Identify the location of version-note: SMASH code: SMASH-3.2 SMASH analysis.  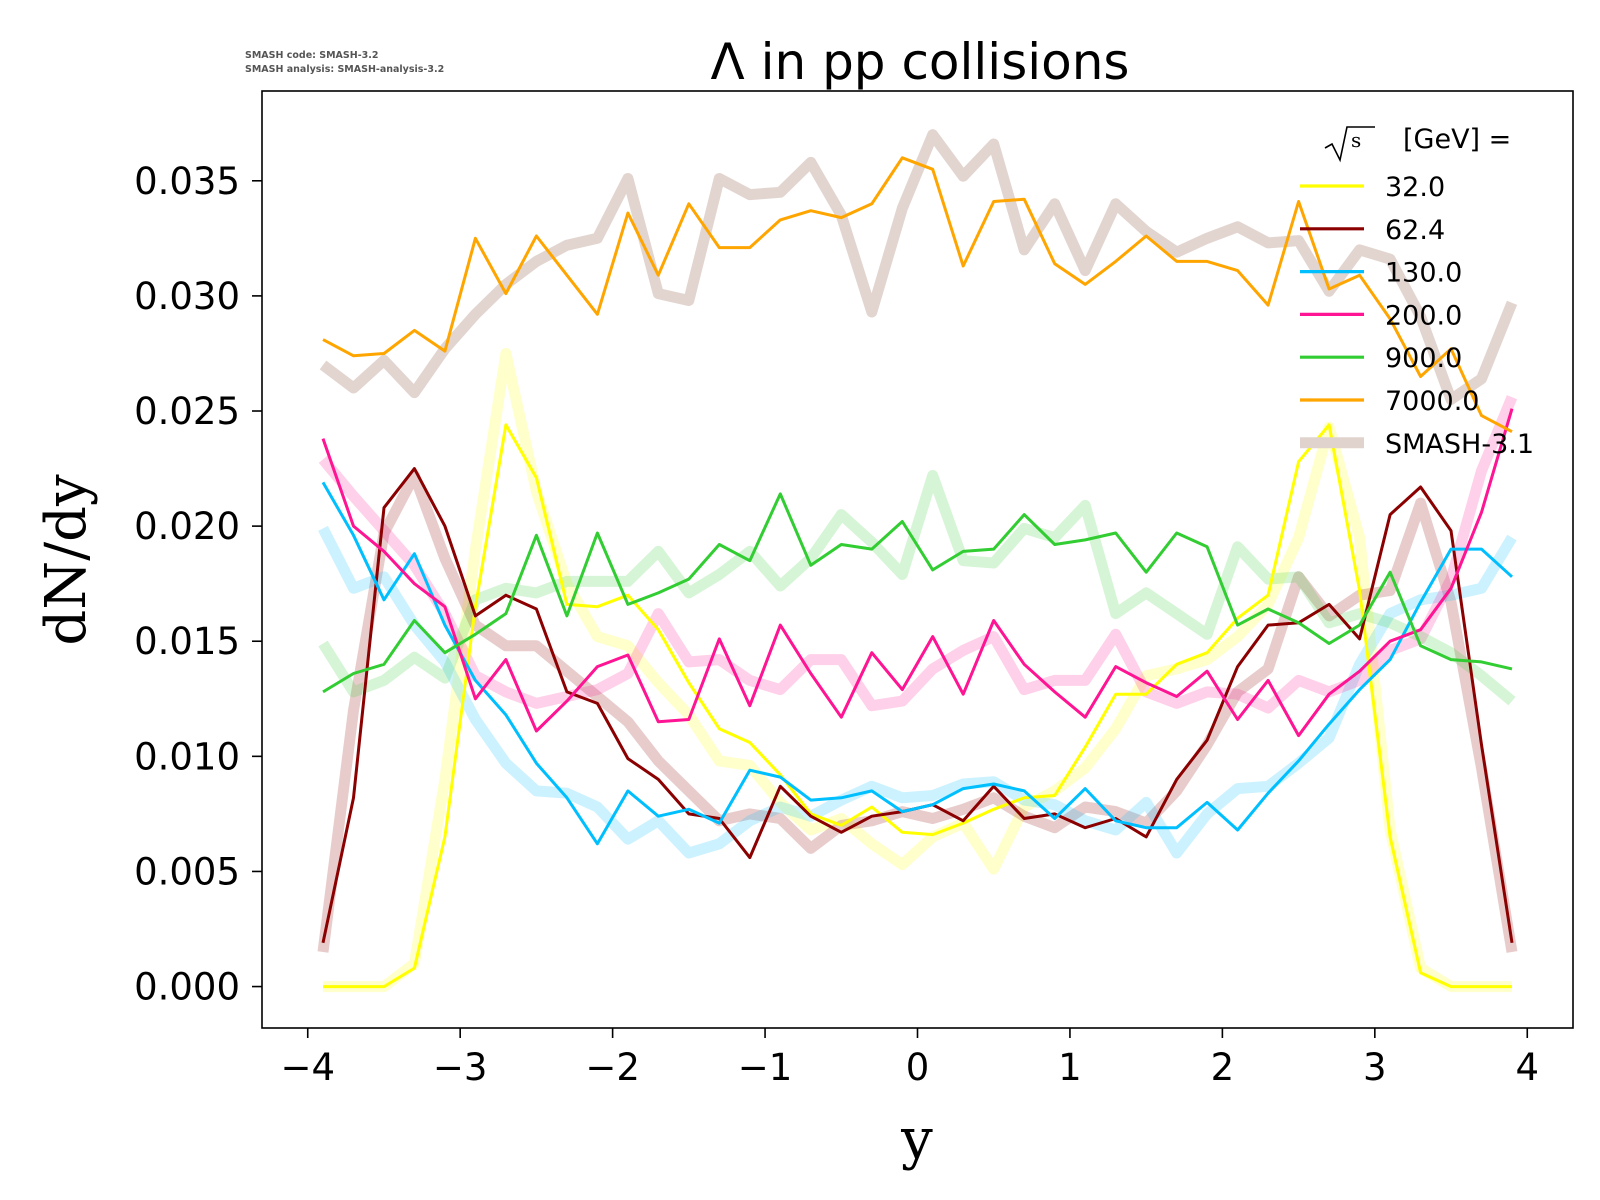
(344, 62).